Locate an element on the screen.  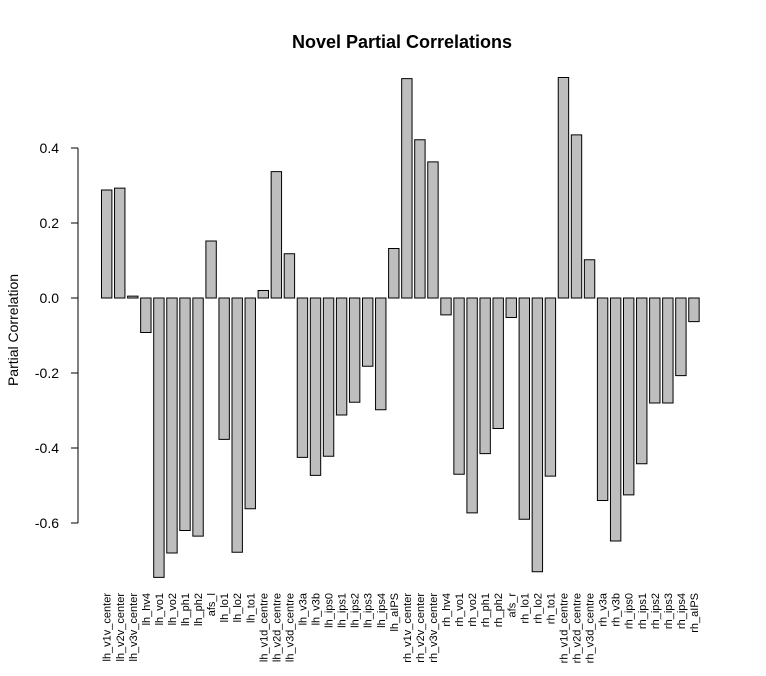
bar-rh_v2v_center is located at coordinates (420, 219).